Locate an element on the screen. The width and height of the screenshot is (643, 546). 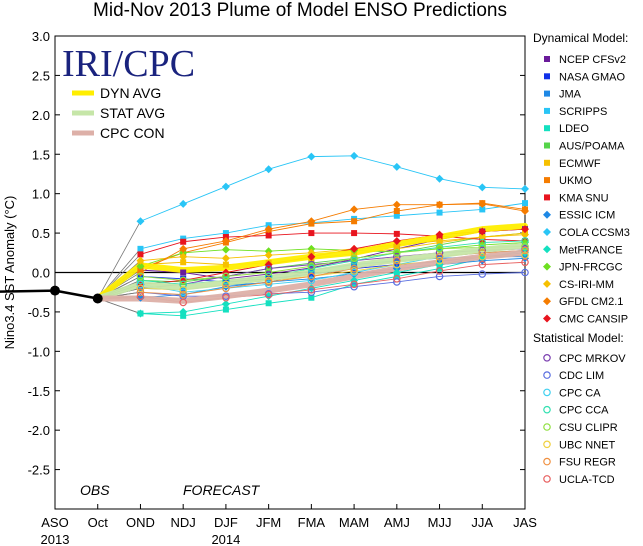
legend-marker-cola-ccsm3 is located at coordinates (547, 232).